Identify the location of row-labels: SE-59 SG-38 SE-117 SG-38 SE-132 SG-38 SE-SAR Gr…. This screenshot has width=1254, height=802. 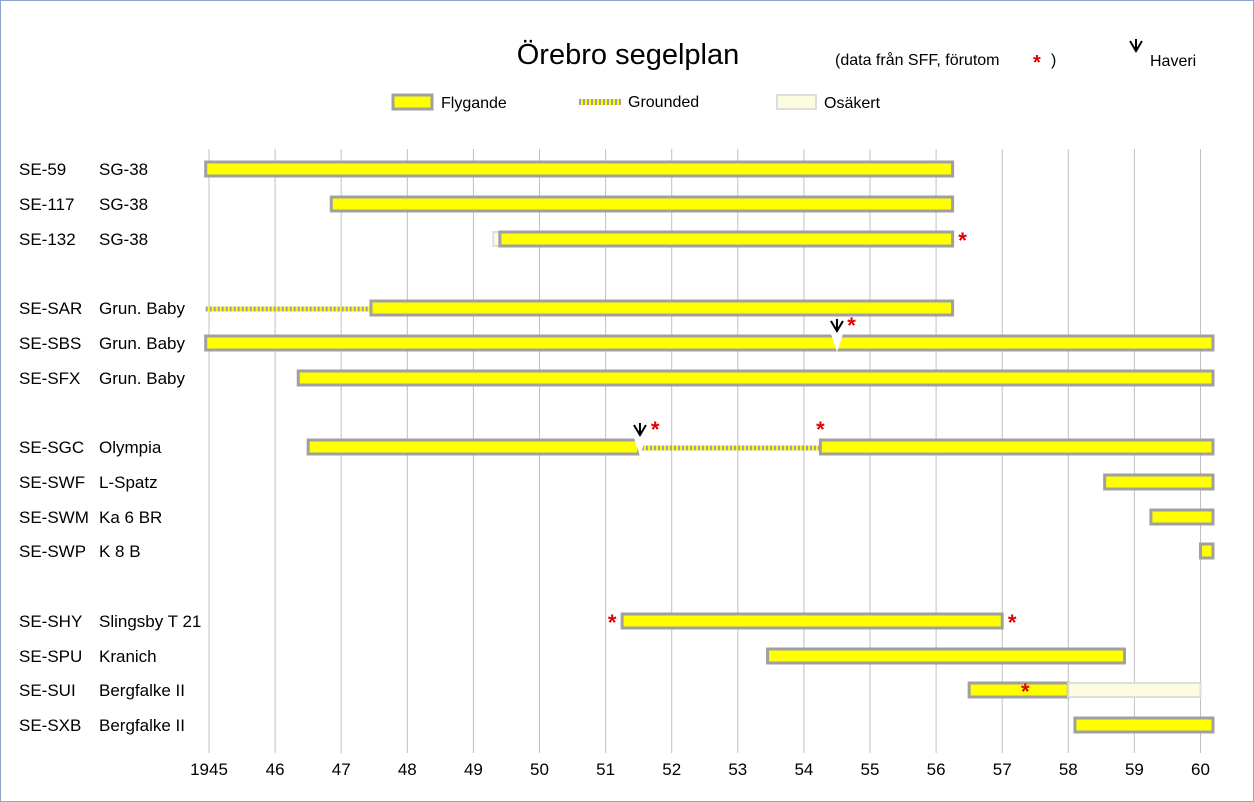
(110, 447).